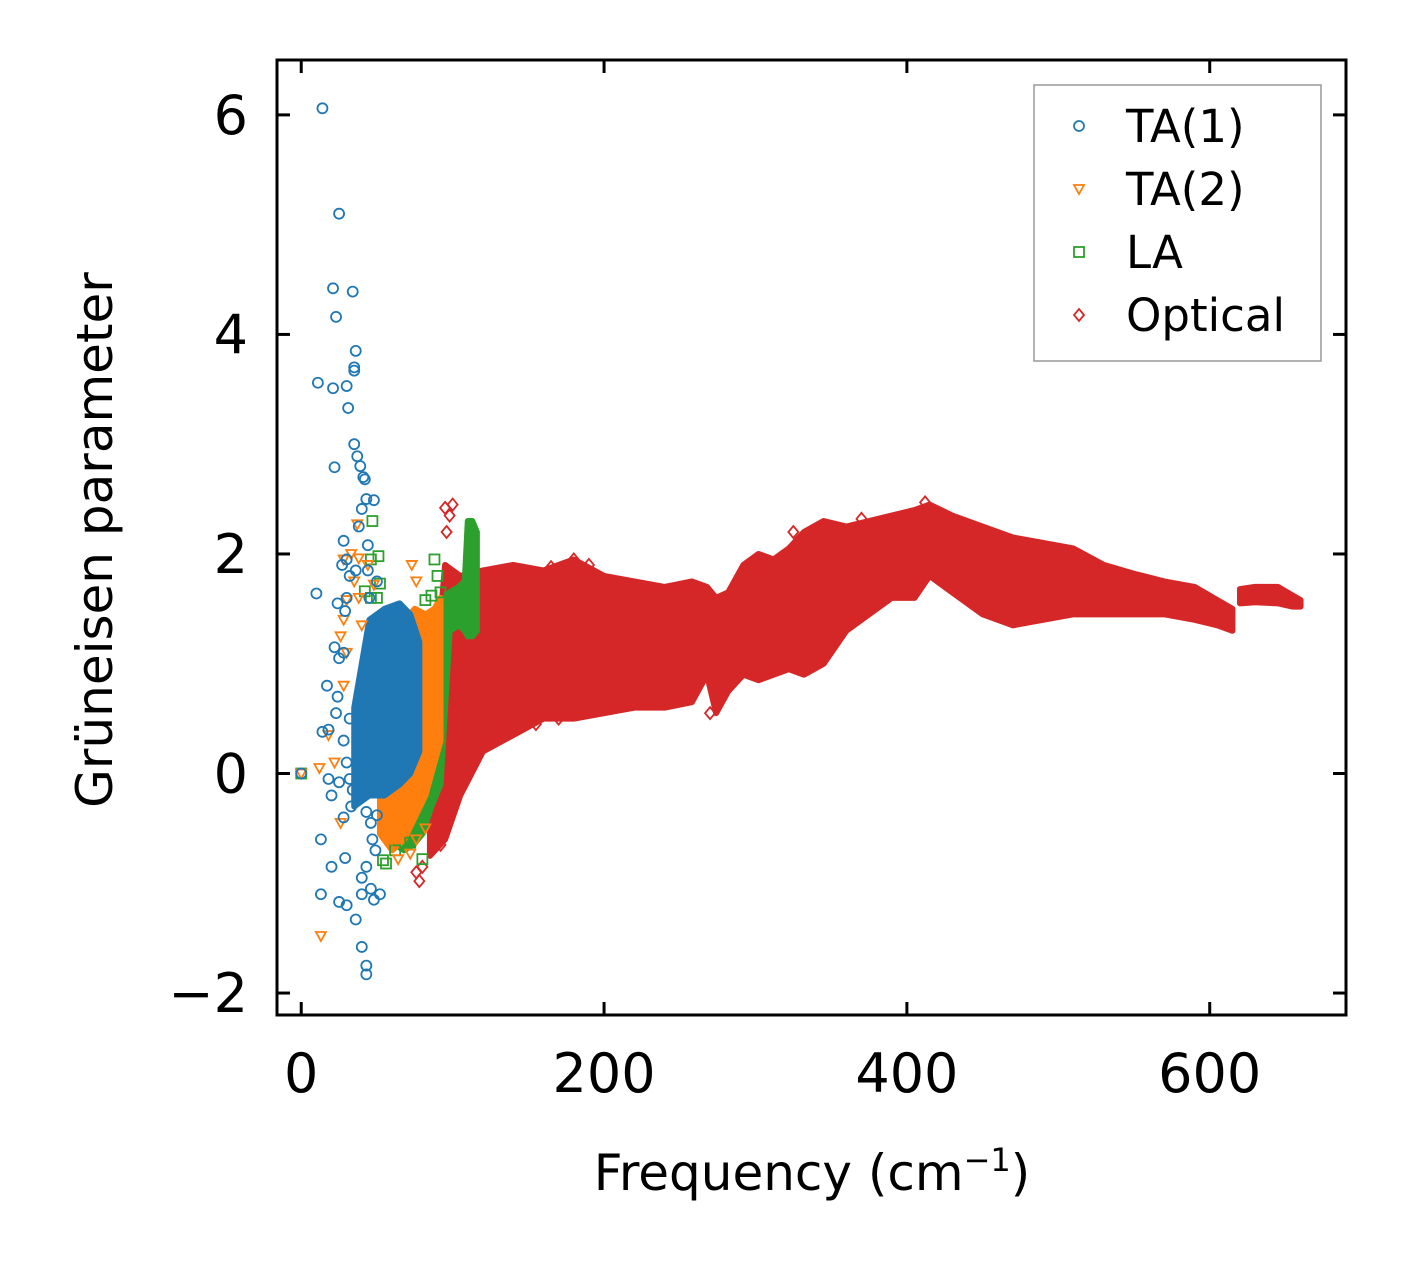 The image size is (1406, 1264). Describe the element at coordinates (1205, 315) in the screenshot. I see `legend-label-optical: Optical` at that location.